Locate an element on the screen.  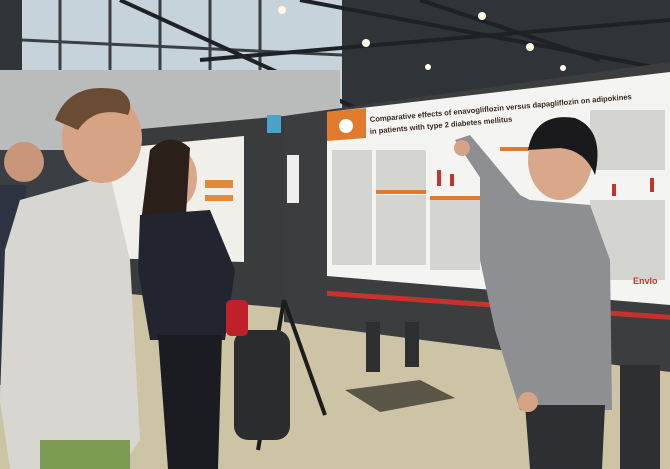
person-shirt is located at coordinates (70, 322).